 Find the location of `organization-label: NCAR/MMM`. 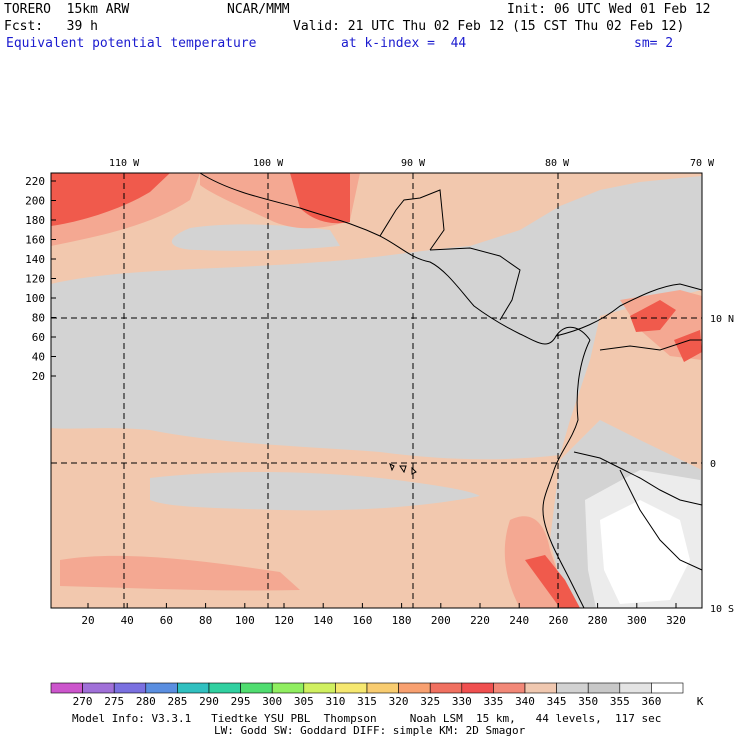

organization-label: NCAR/MMM is located at coordinates (258, 9).